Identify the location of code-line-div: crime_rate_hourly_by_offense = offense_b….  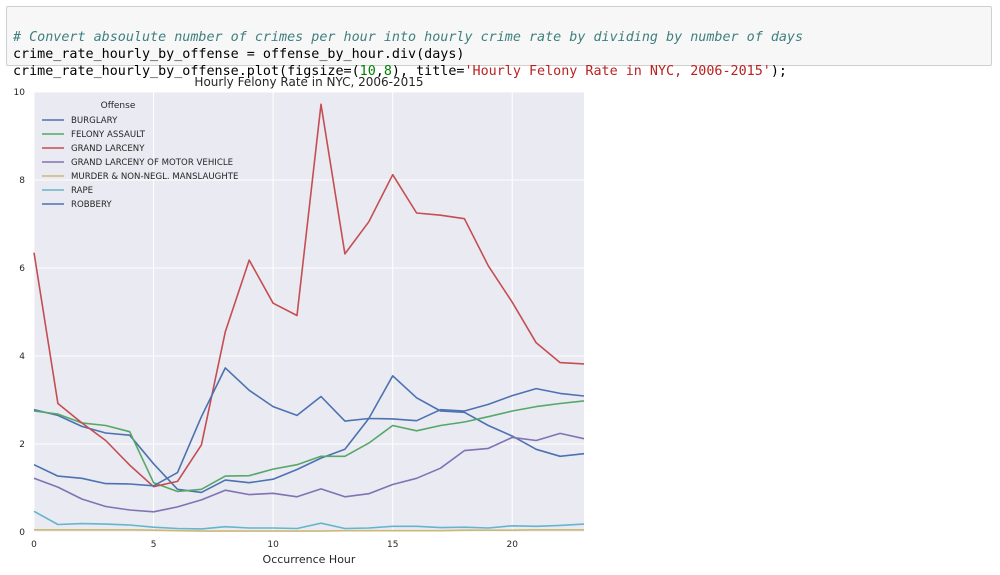
(239, 54).